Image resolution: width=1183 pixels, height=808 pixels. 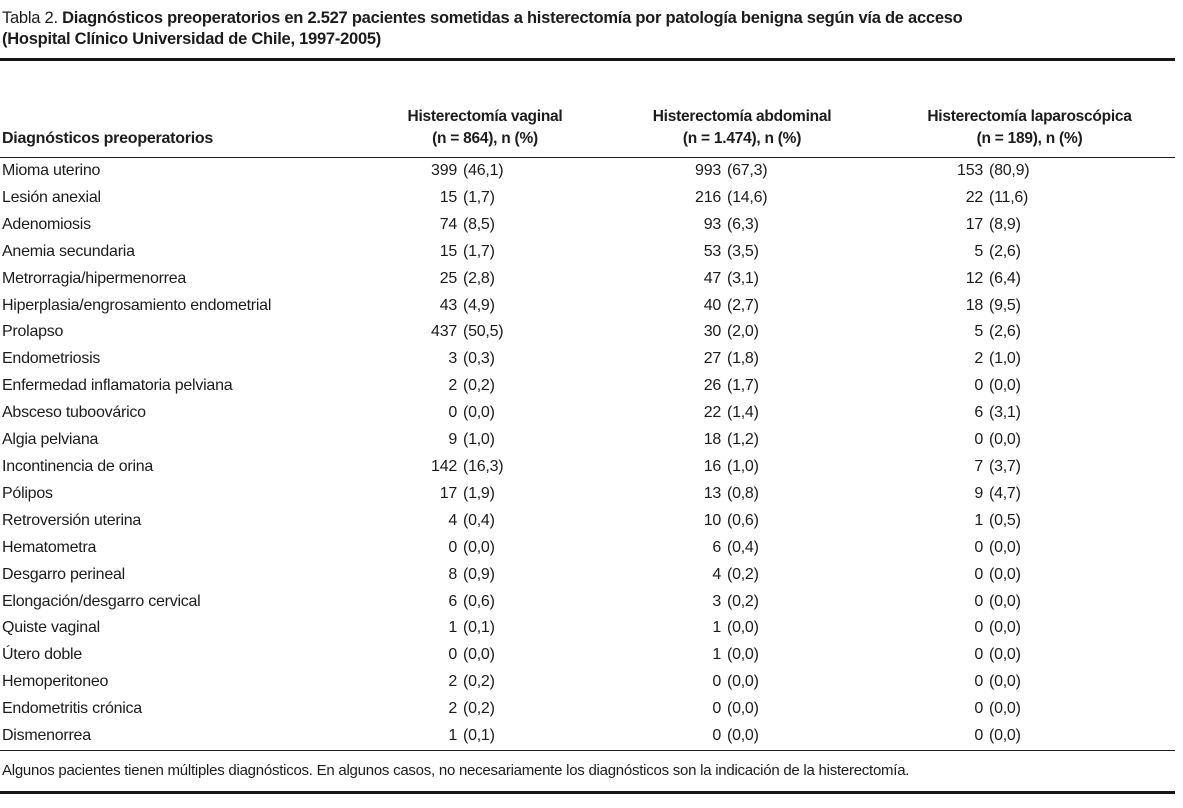 What do you see at coordinates (485, 602) in the screenshot?
I see `cell-vaginal: 6 (0,6)` at bounding box center [485, 602].